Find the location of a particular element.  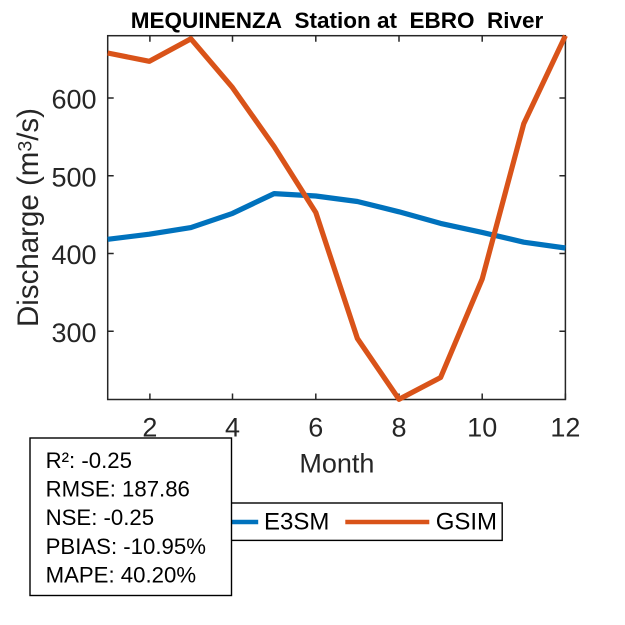

svg-text: 6 is located at coordinates (315, 427).